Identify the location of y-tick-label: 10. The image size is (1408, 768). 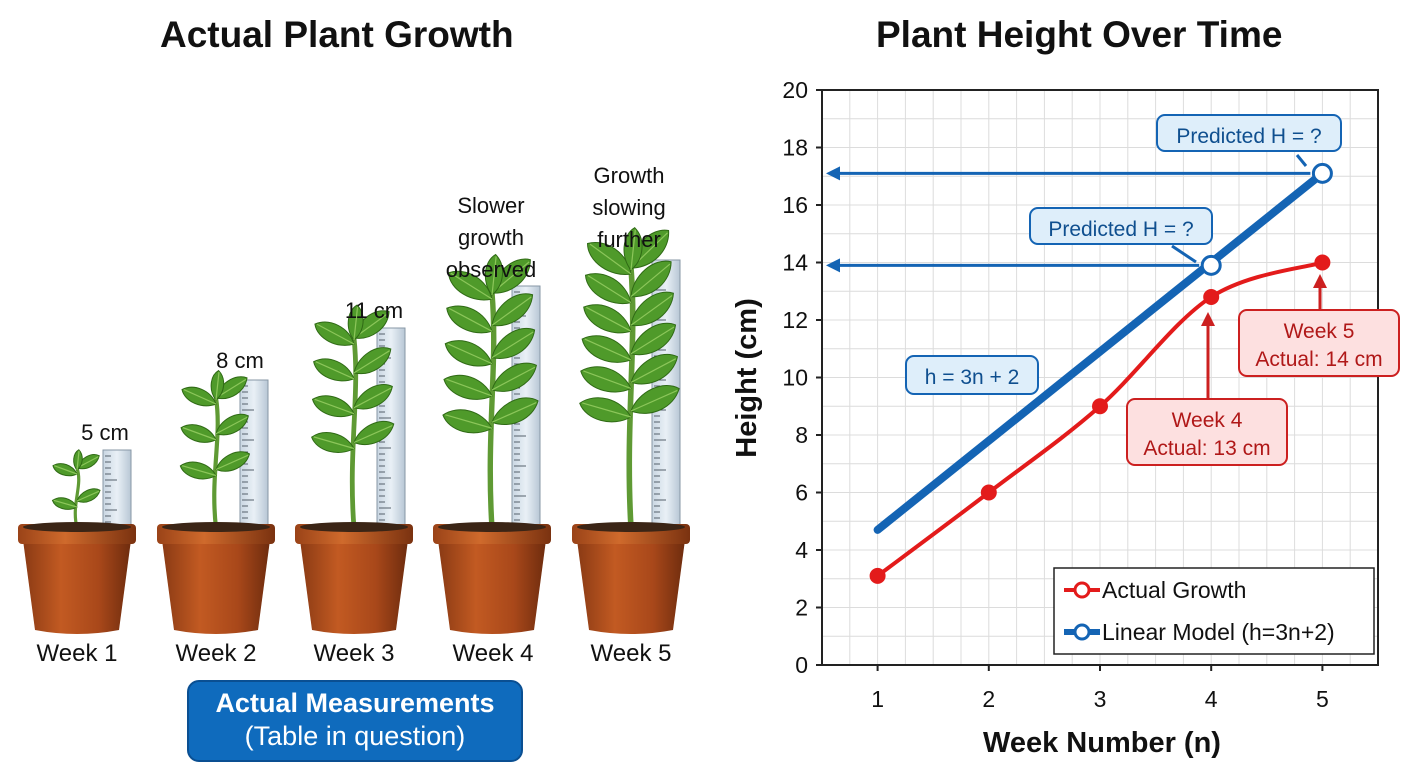
(795, 378).